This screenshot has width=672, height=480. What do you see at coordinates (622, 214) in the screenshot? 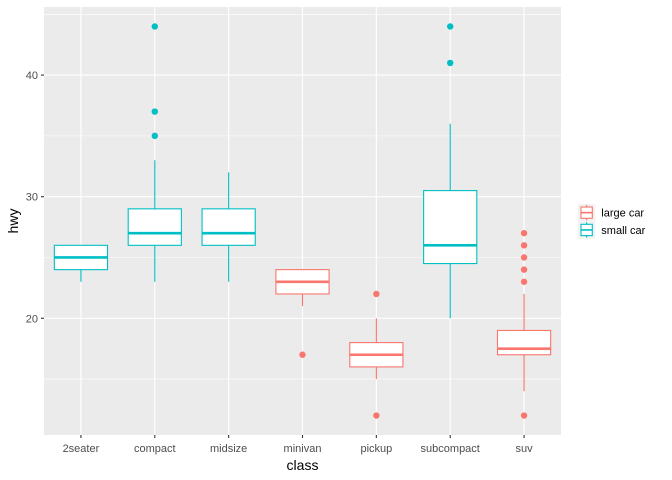
I see `legend-label: large car` at bounding box center [622, 214].